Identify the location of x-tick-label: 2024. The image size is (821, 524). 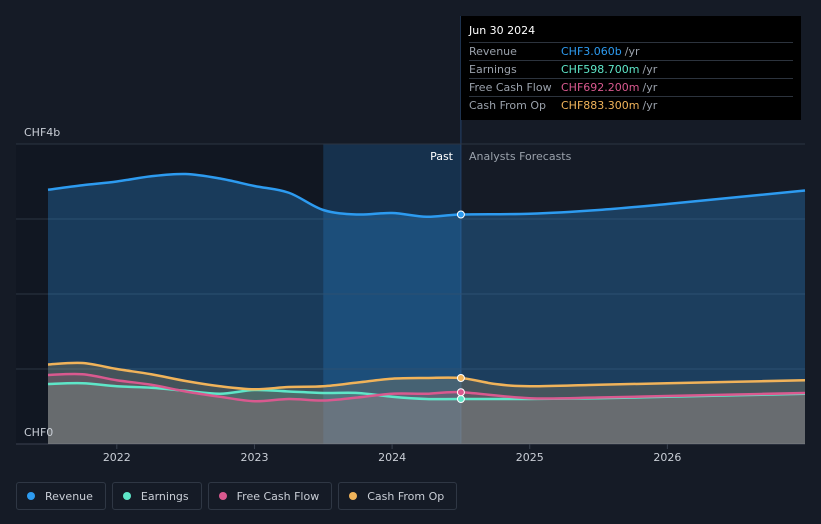
(392, 457).